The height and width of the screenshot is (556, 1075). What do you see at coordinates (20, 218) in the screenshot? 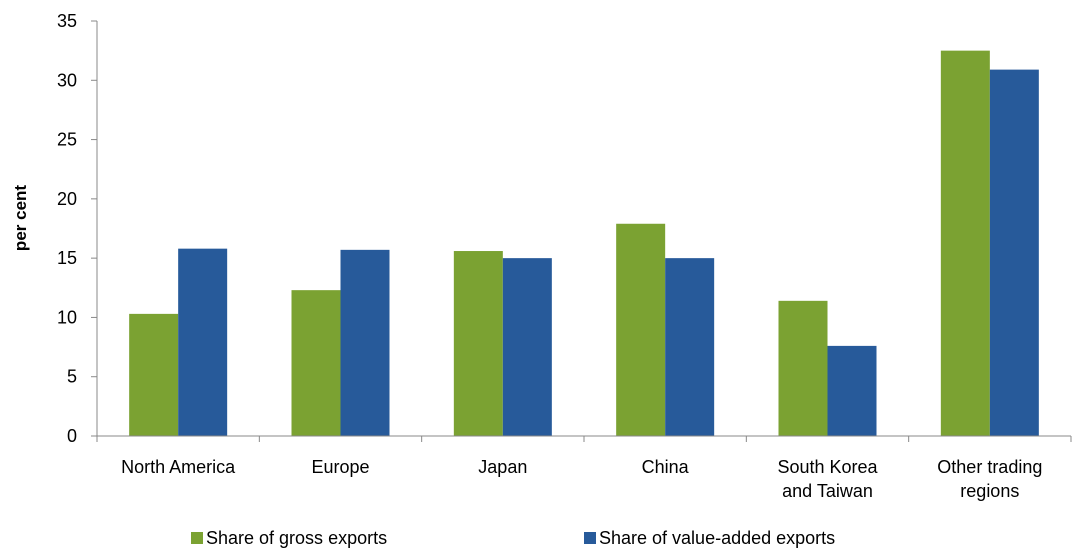
I see `y-axis-label: per cent` at bounding box center [20, 218].